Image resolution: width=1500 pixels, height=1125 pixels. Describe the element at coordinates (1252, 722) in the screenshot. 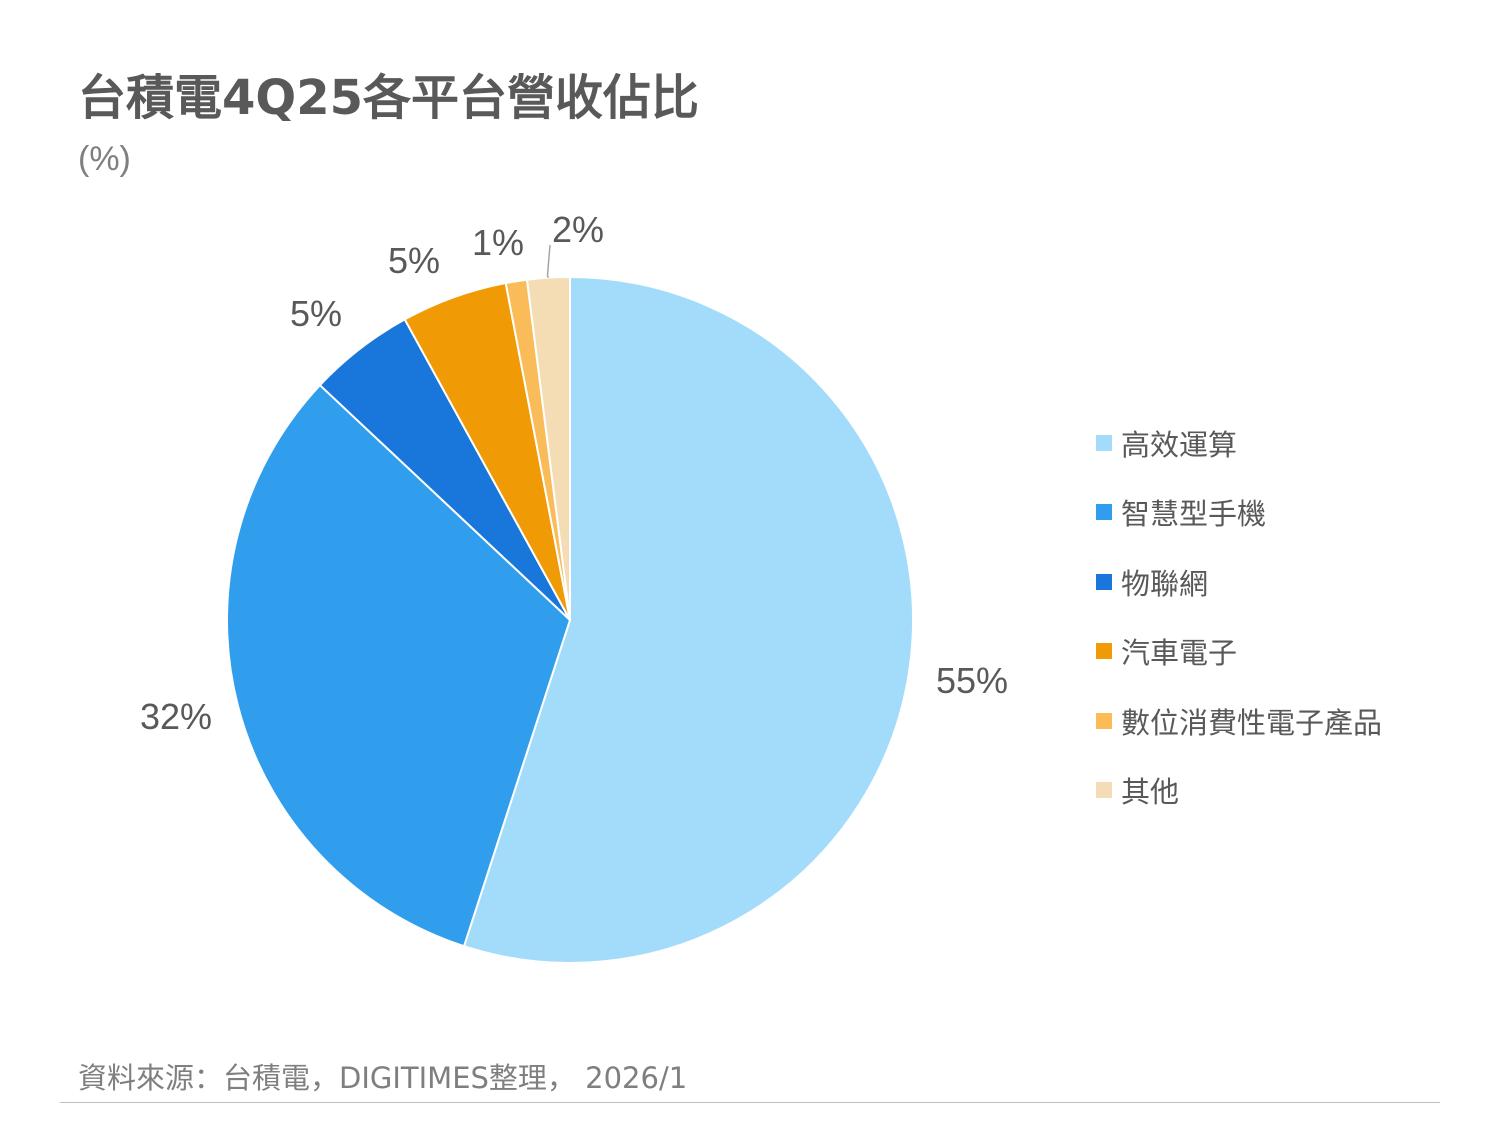

I see `legend-label: 數位消費性電子產品` at that location.